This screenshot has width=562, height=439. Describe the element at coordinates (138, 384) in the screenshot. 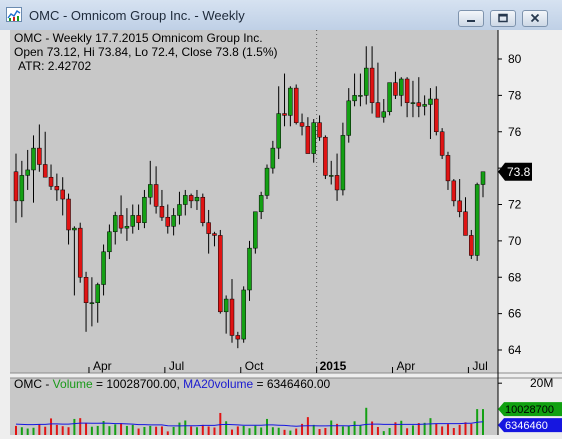

I see `volume-value: = 10028700.00,` at that location.